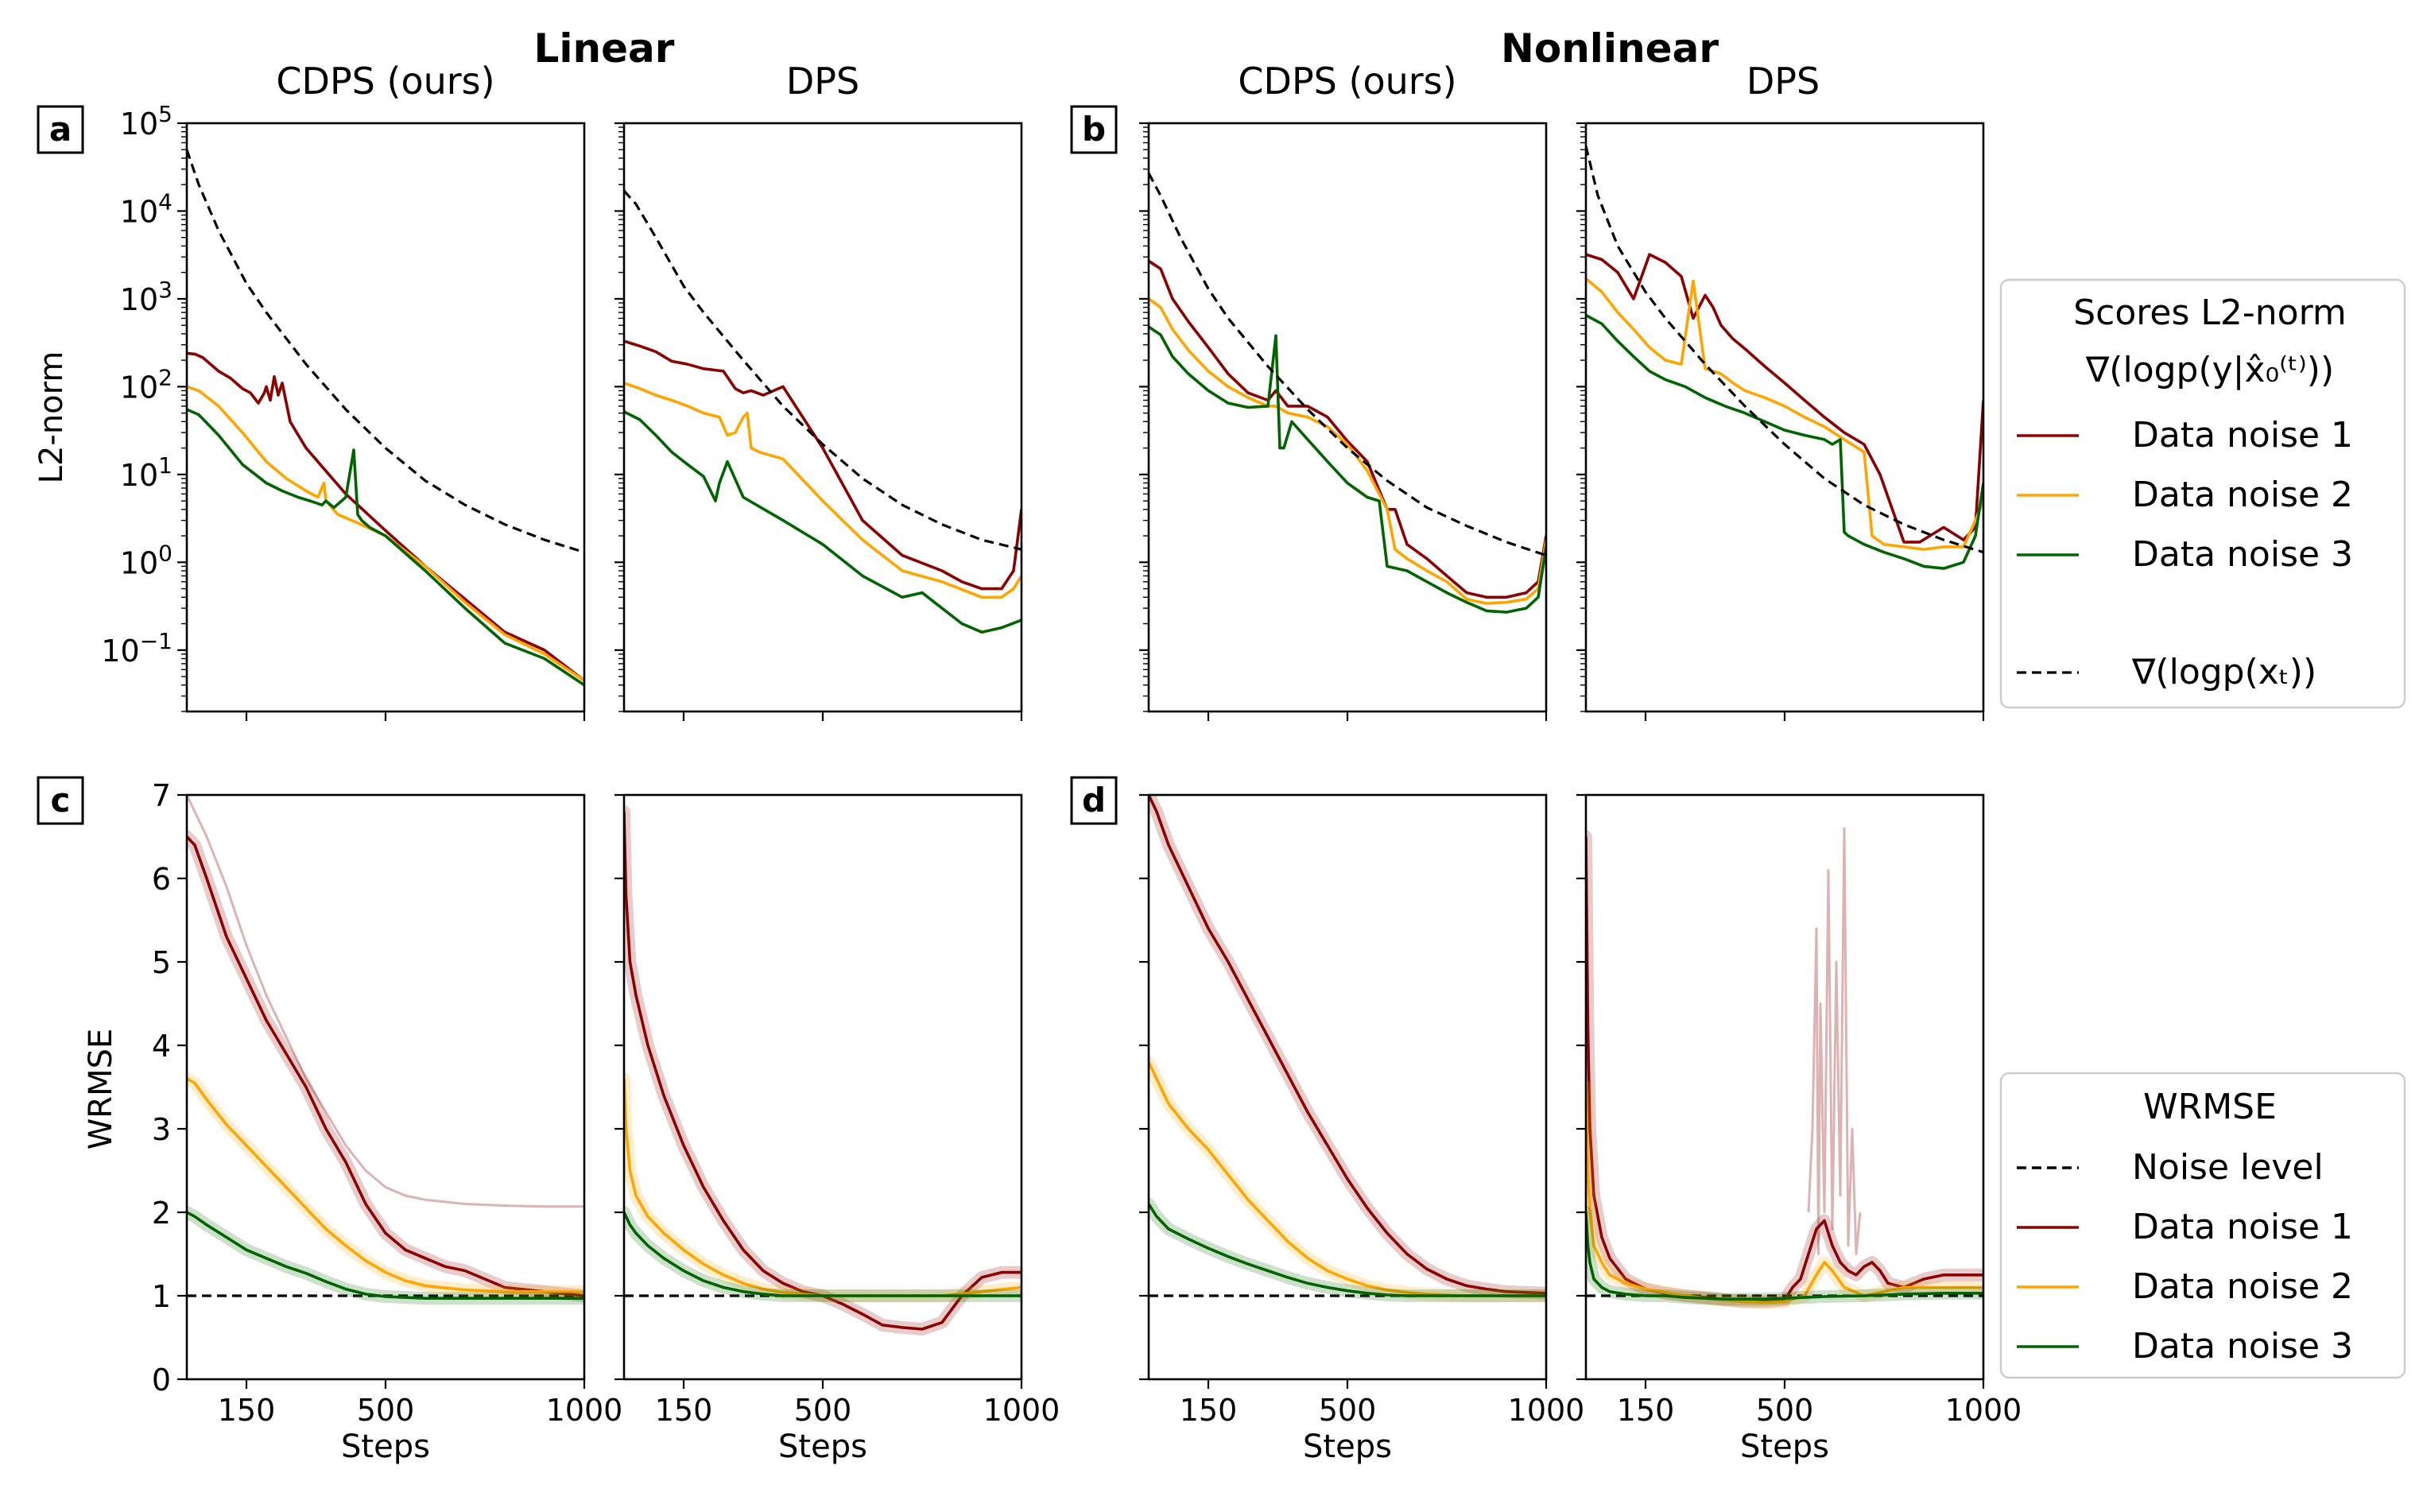  Describe the element at coordinates (161, 1130) in the screenshot. I see `y-tick-label: 3` at that location.